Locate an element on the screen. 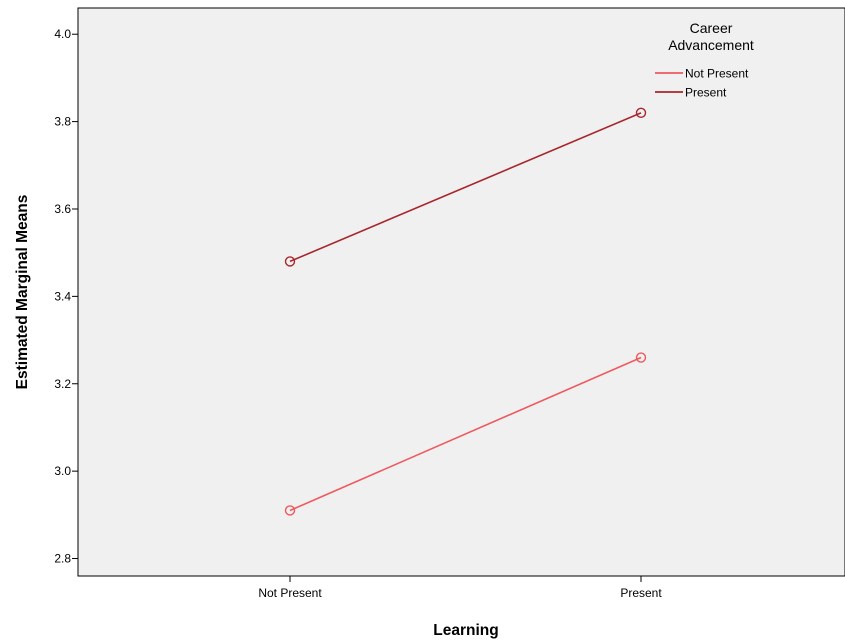  y-axis: 2.8 3.0 3.2 3.4 3.6 3.8 4.0 is located at coordinates (66, 296).